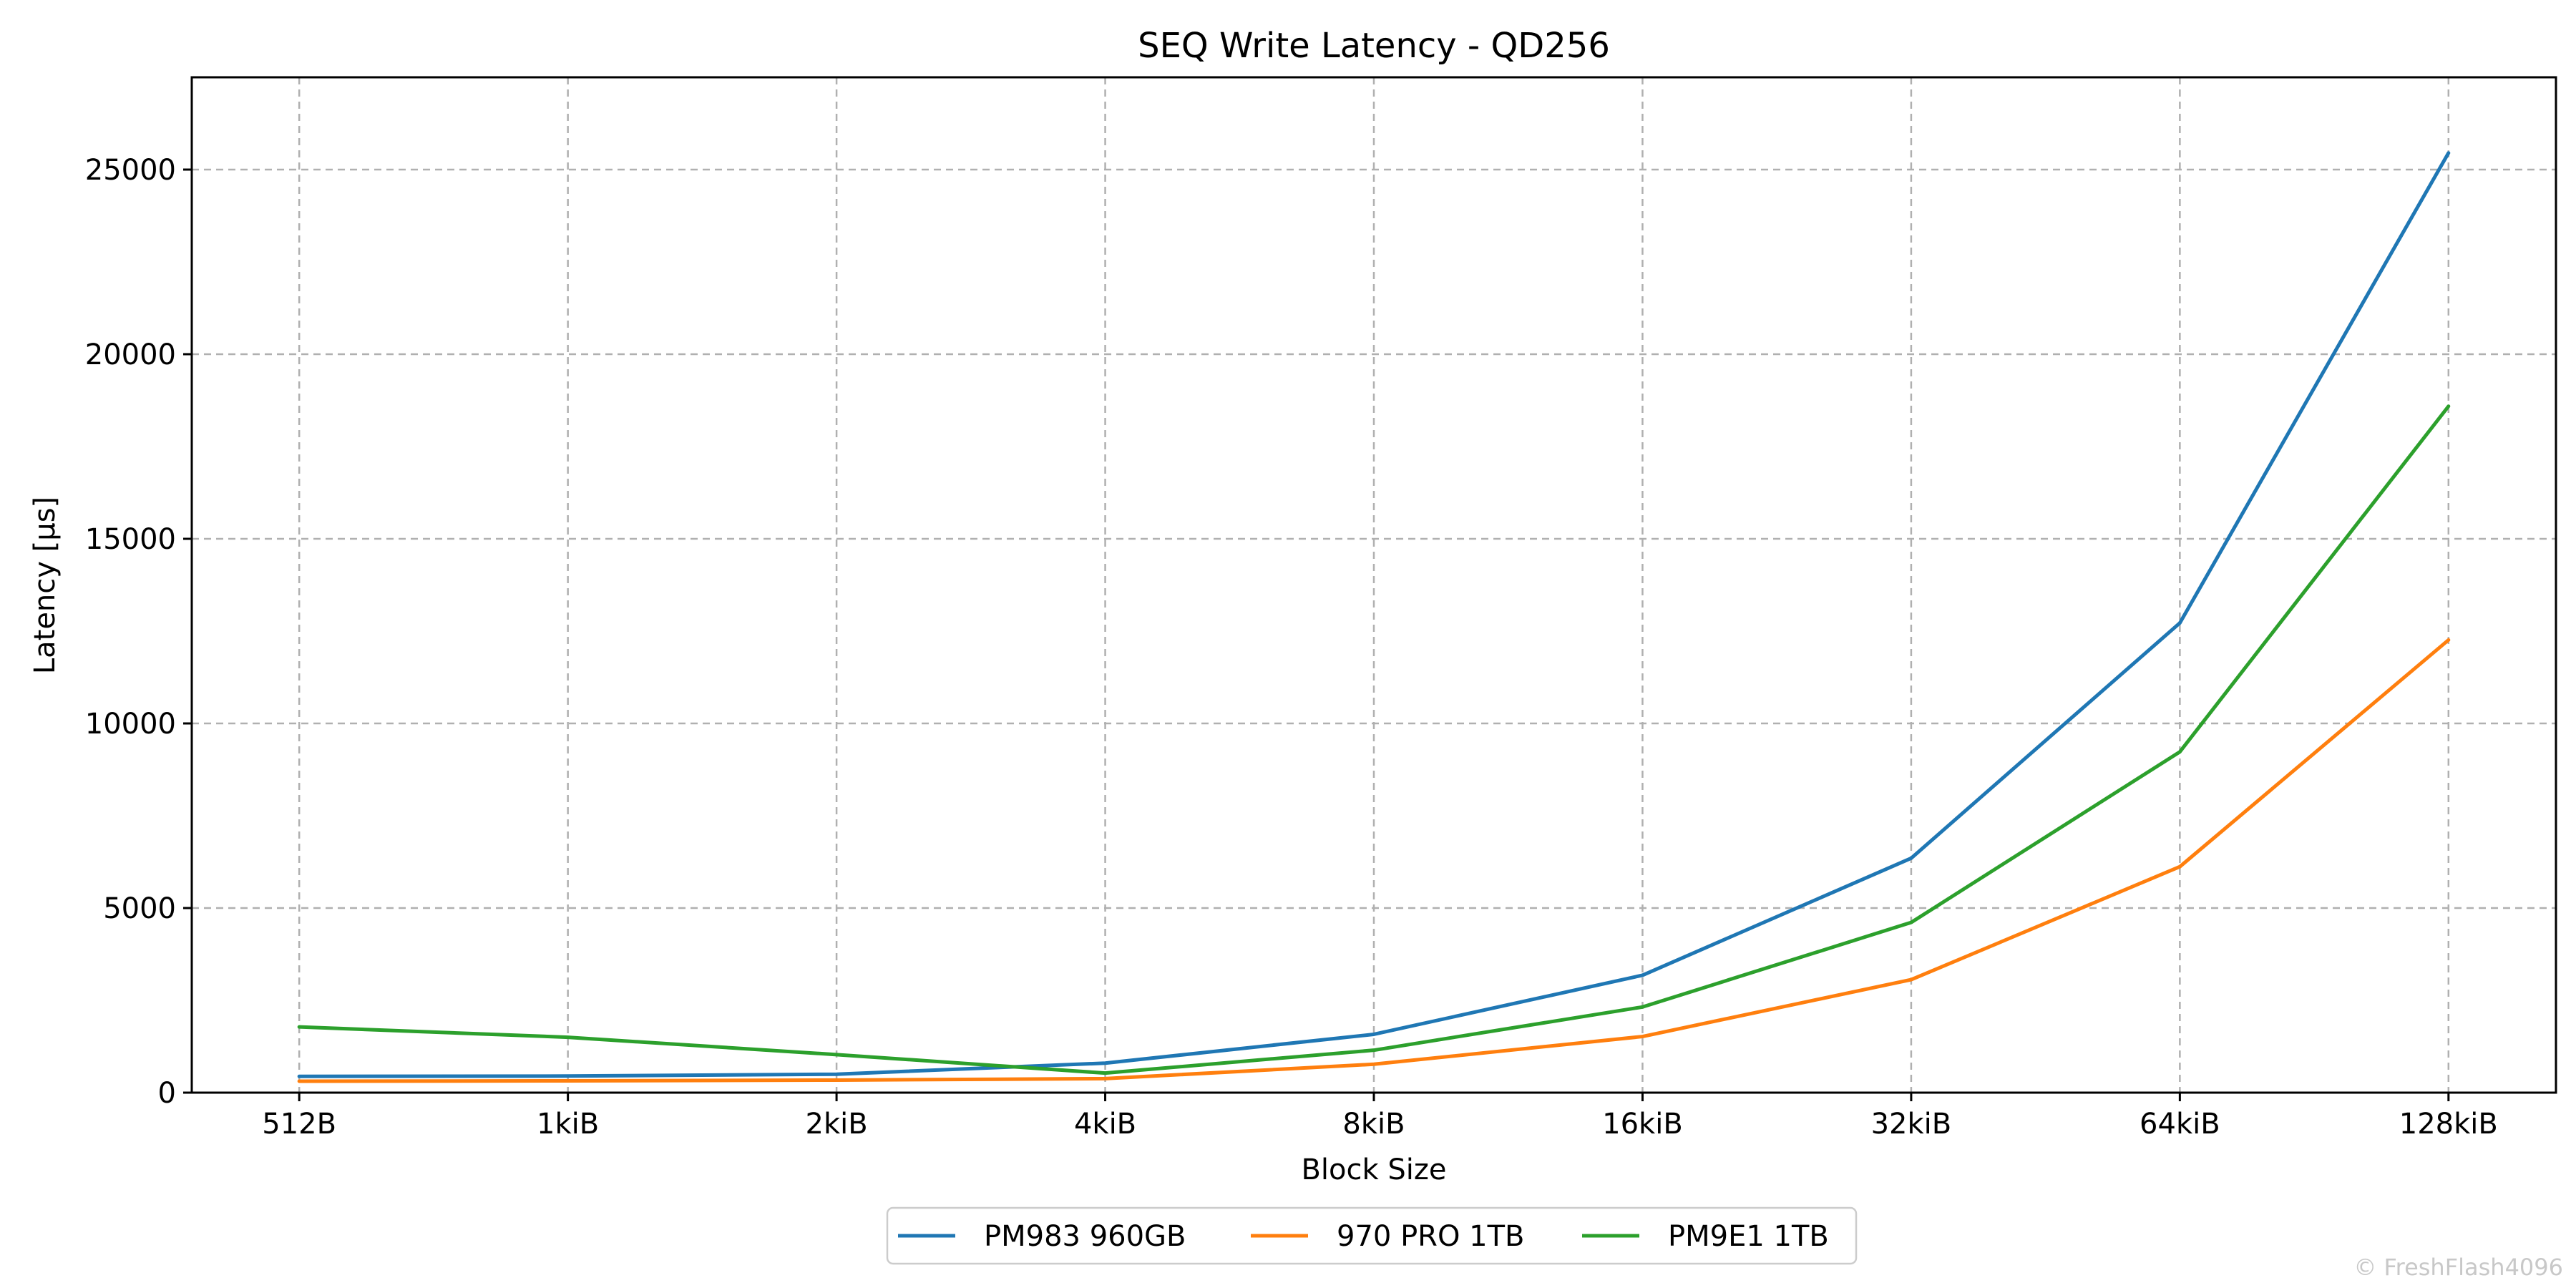  I want to click on chart-title: SEQ Write Latency - QD256, so click(1374, 46).